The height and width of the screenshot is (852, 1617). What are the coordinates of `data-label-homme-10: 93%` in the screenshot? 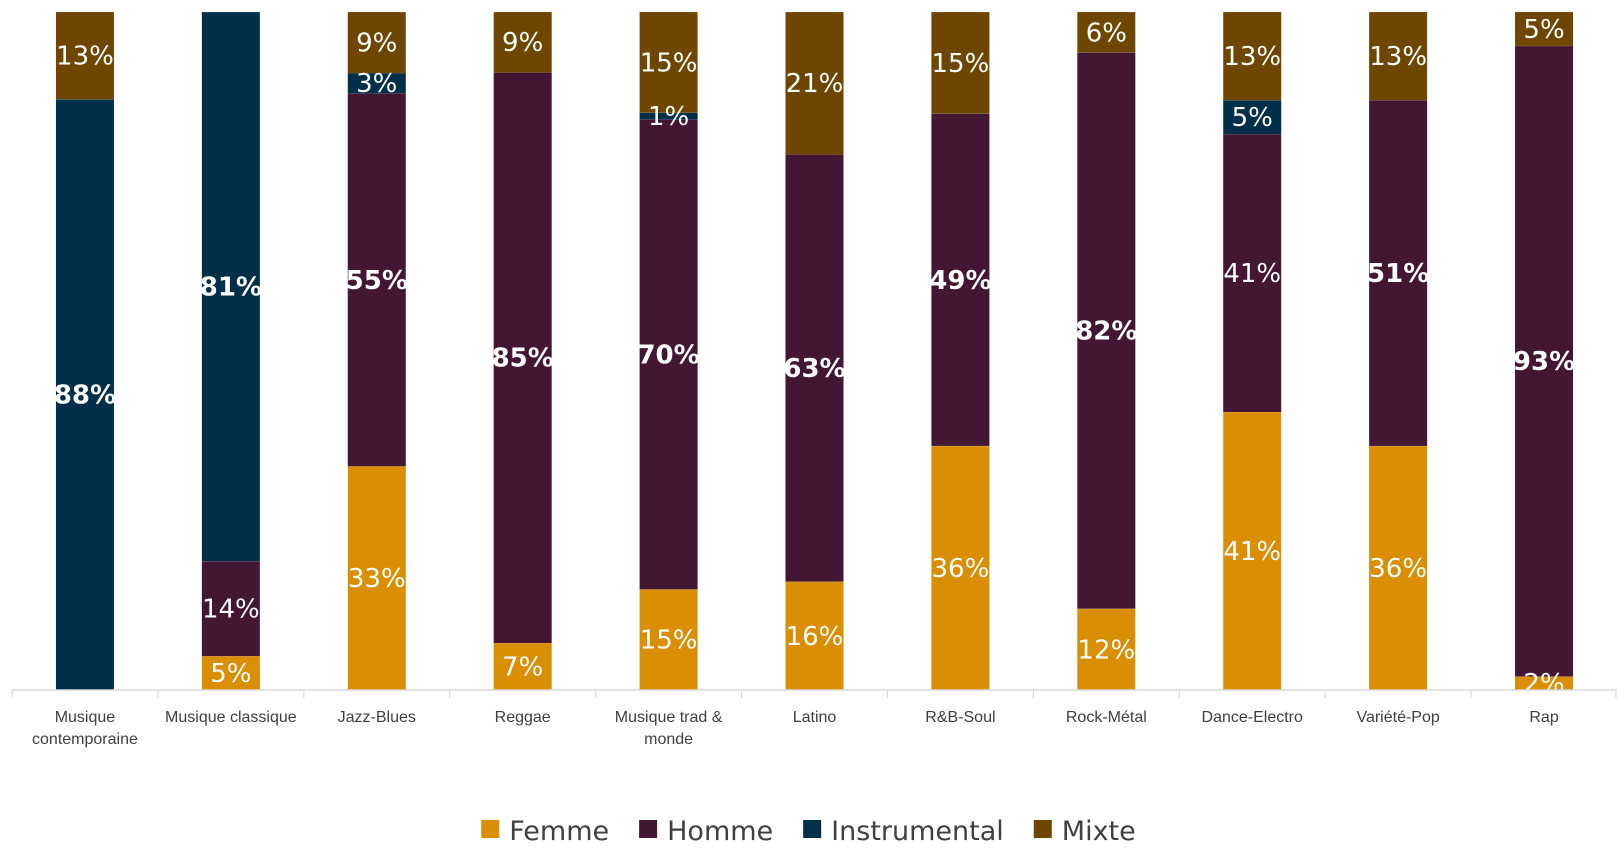 It's located at (1544, 362).